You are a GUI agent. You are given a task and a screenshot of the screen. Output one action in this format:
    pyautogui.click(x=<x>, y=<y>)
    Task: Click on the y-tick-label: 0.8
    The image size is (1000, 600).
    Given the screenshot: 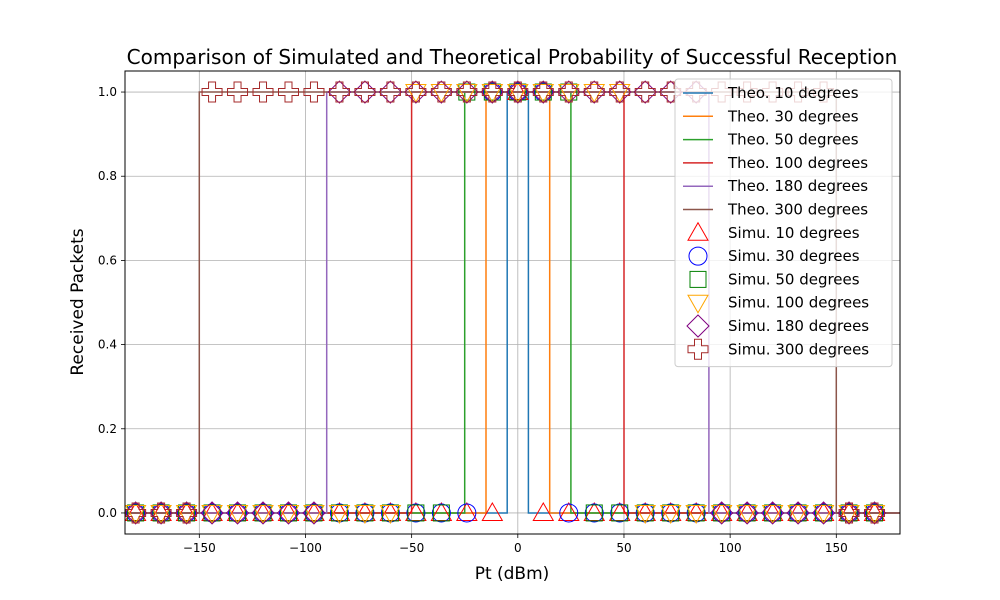 What is the action you would take?
    pyautogui.click(x=107, y=176)
    